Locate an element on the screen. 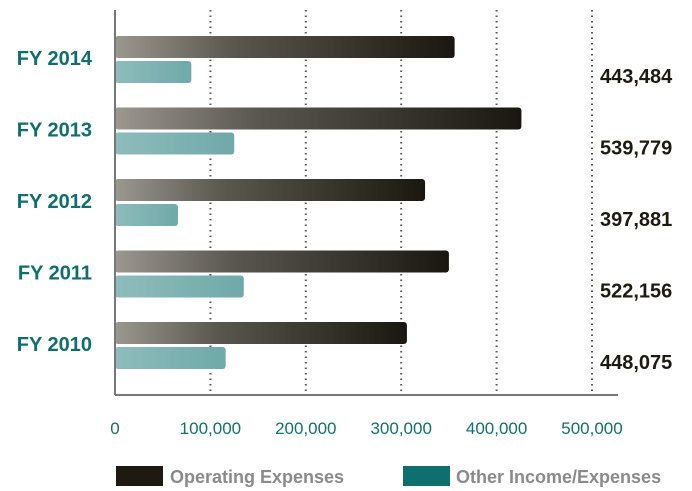 The height and width of the screenshot is (491, 692). total-label: 443,484 is located at coordinates (636, 77).